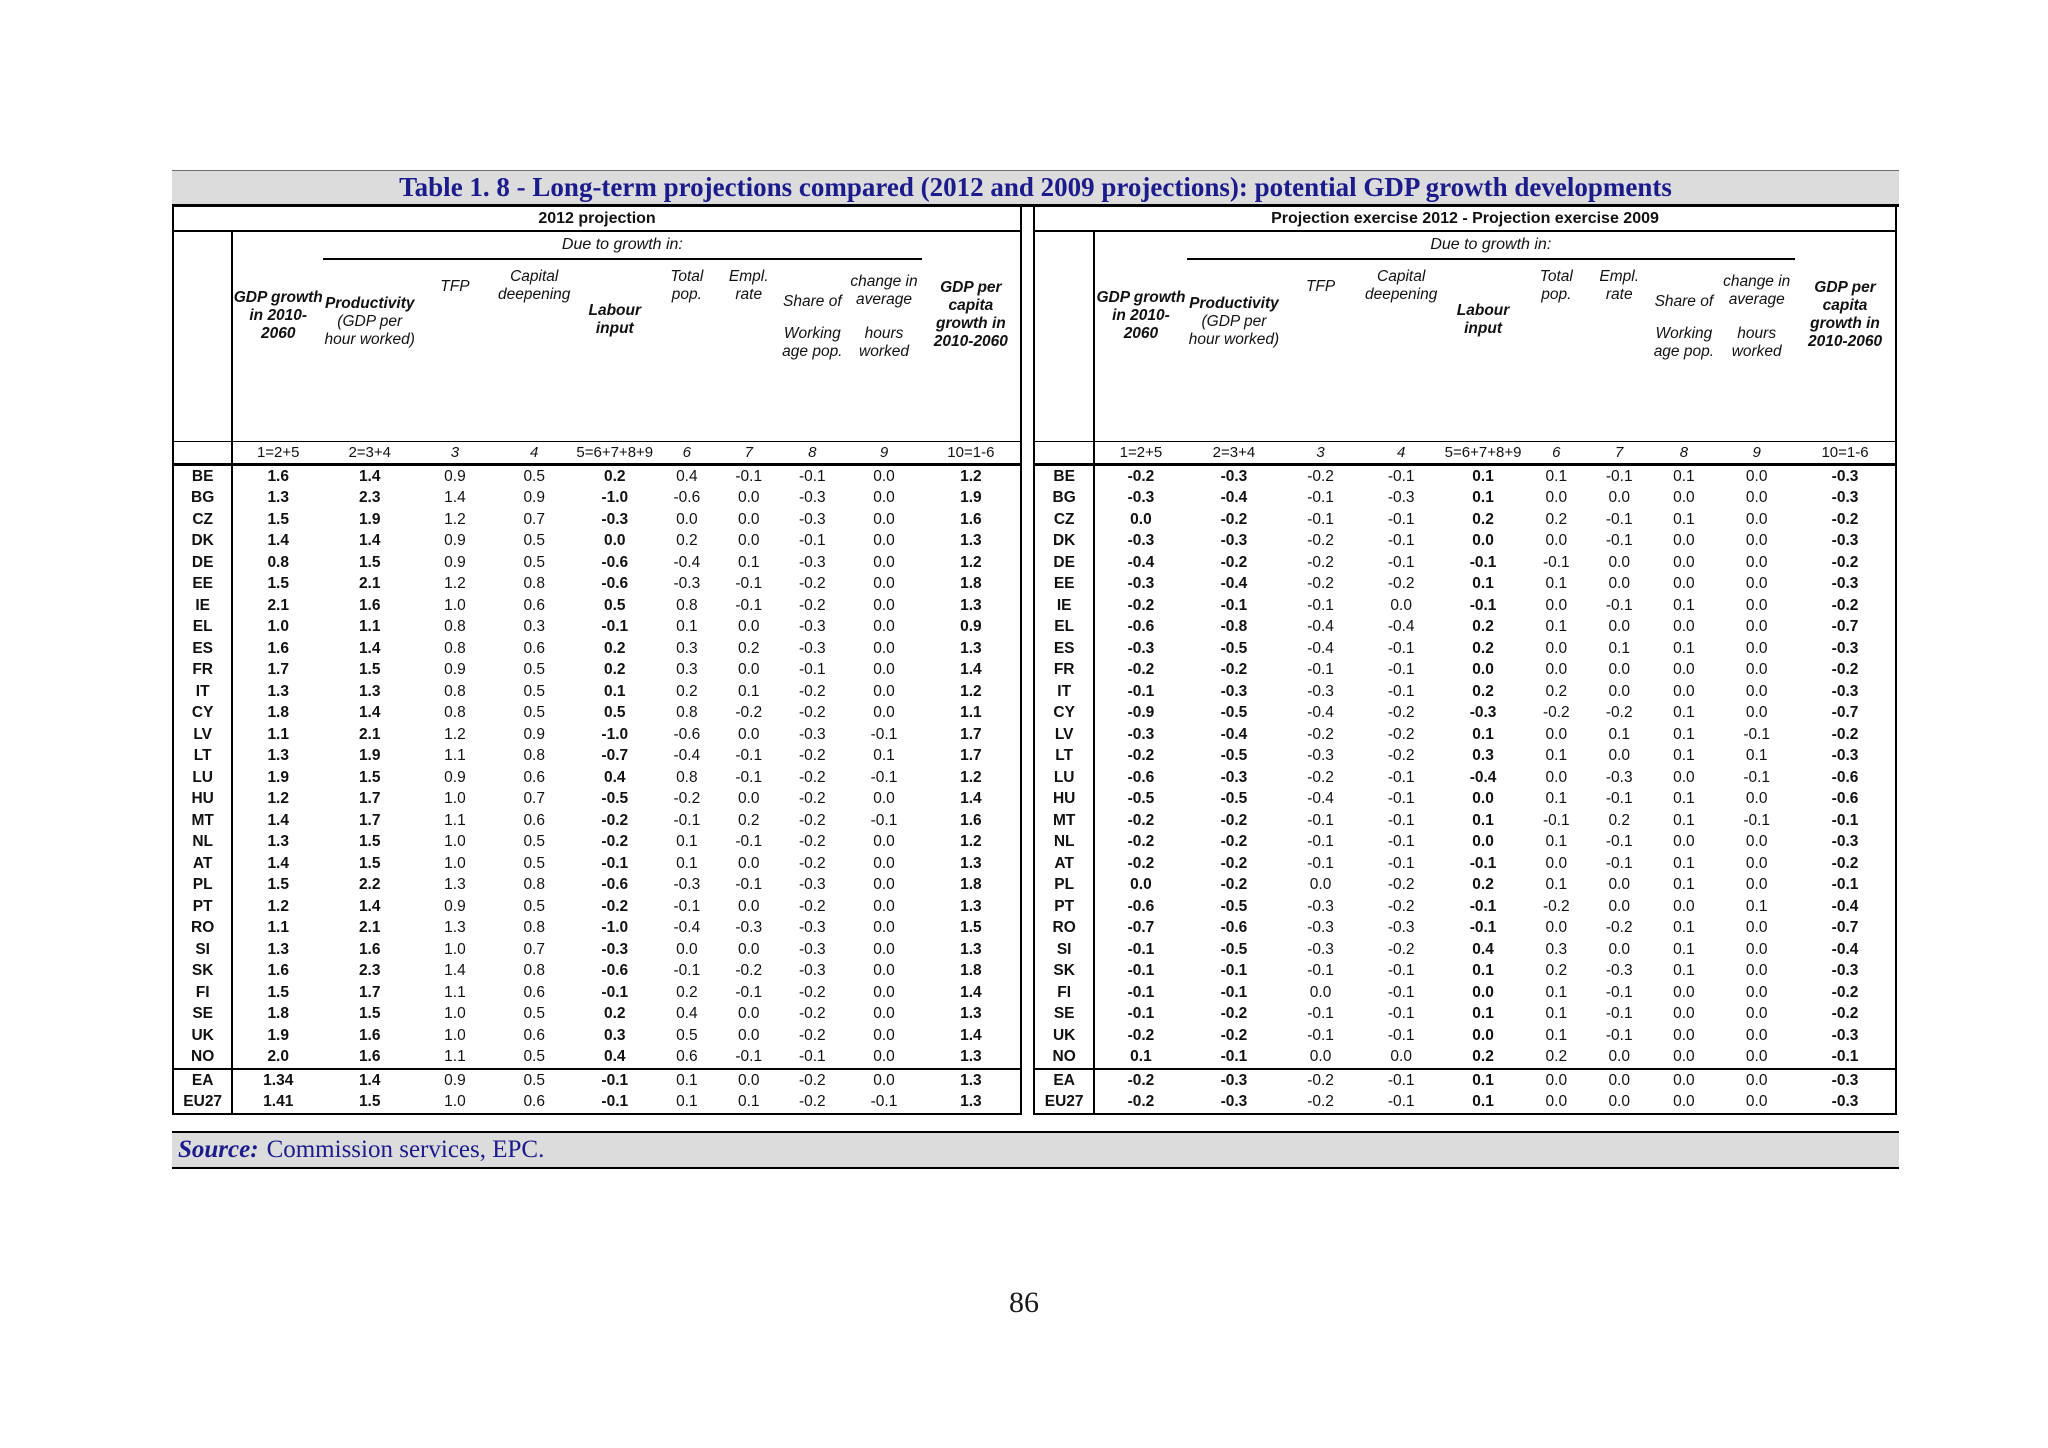 Image resolution: width=2048 pixels, height=1448 pixels. I want to click on value-cell: -0.6, so click(1234, 928).